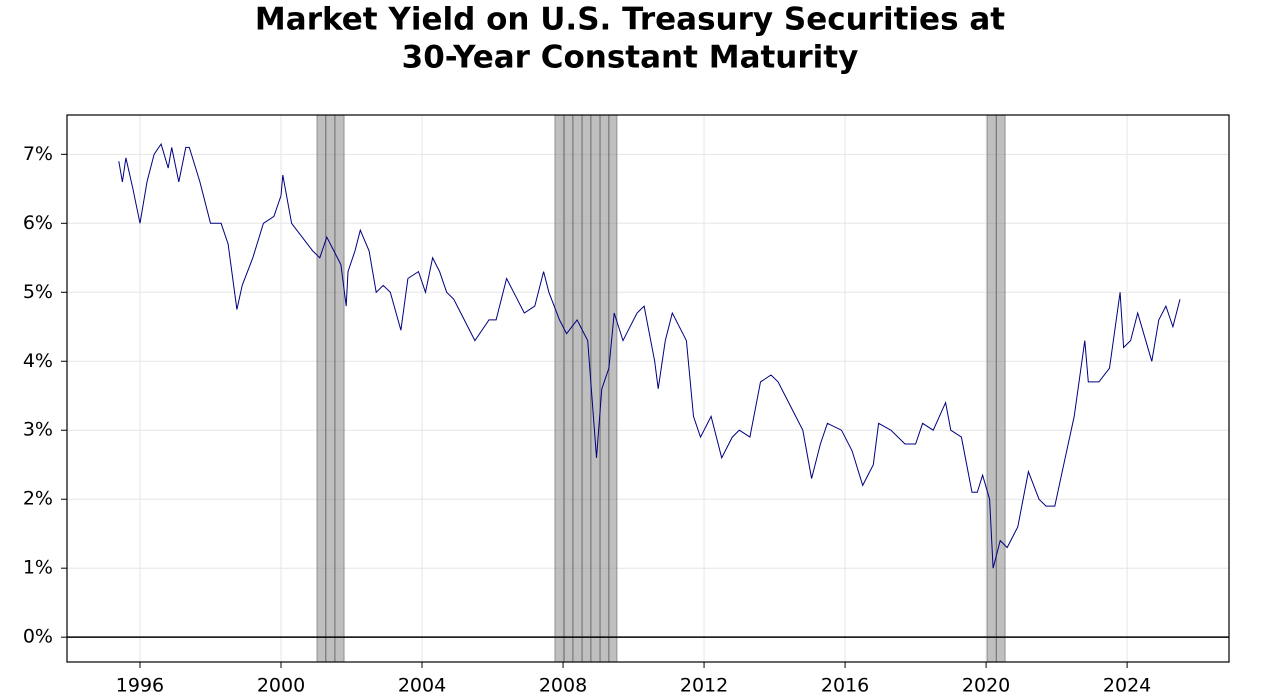  Describe the element at coordinates (422, 686) in the screenshot. I see `x-tick-label: 2004` at that location.